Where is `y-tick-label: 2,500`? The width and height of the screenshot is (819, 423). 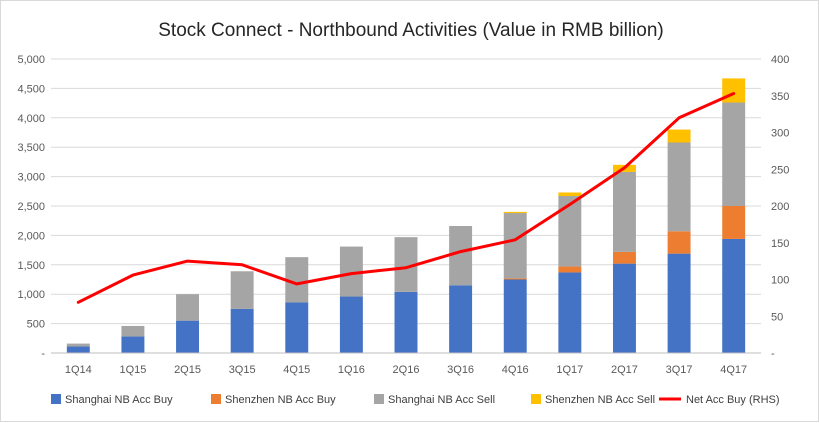 y-tick-label: 2,500 is located at coordinates (31, 207).